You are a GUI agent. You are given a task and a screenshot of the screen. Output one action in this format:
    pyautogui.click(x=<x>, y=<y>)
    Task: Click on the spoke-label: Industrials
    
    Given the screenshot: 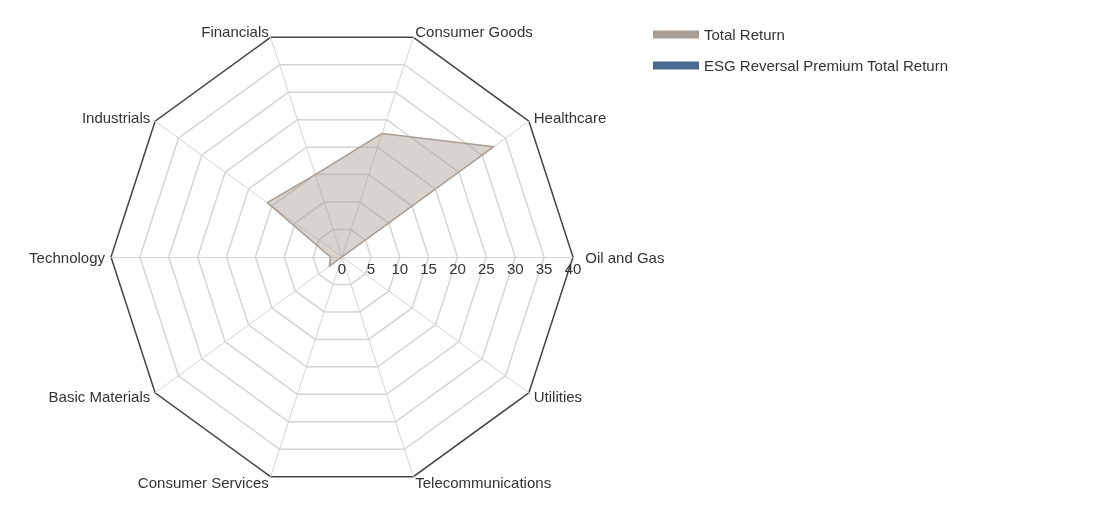 What is the action you would take?
    pyautogui.click(x=116, y=118)
    